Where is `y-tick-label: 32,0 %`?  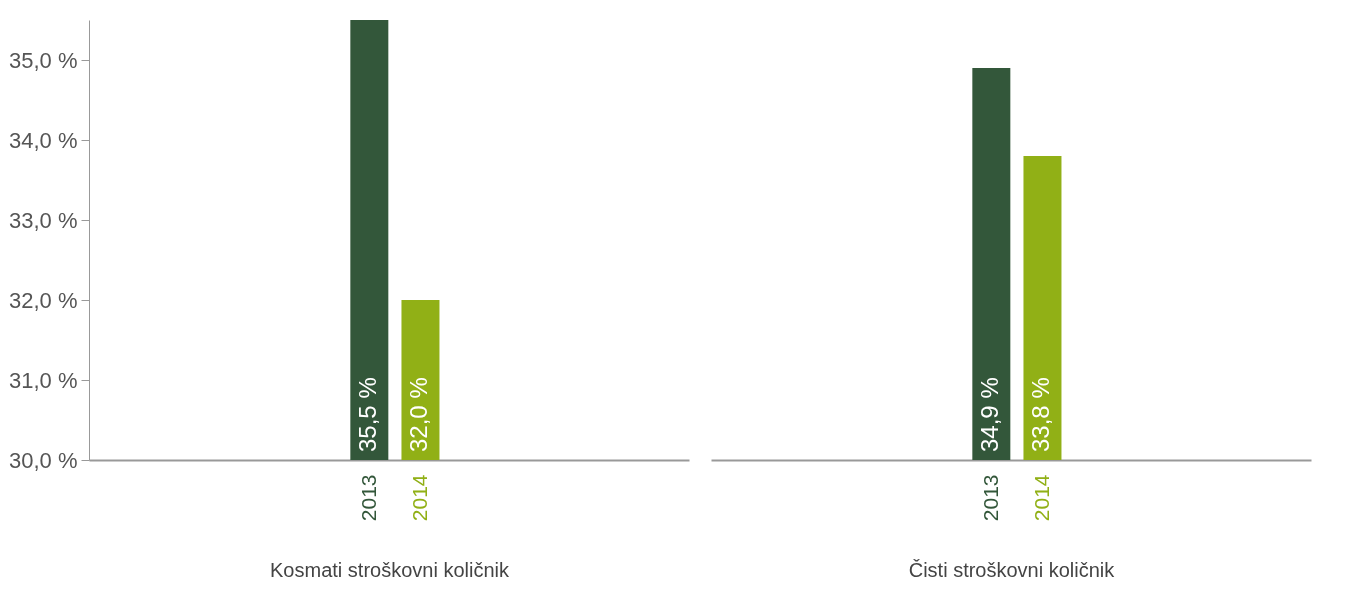
y-tick-label: 32,0 % is located at coordinates (43, 300).